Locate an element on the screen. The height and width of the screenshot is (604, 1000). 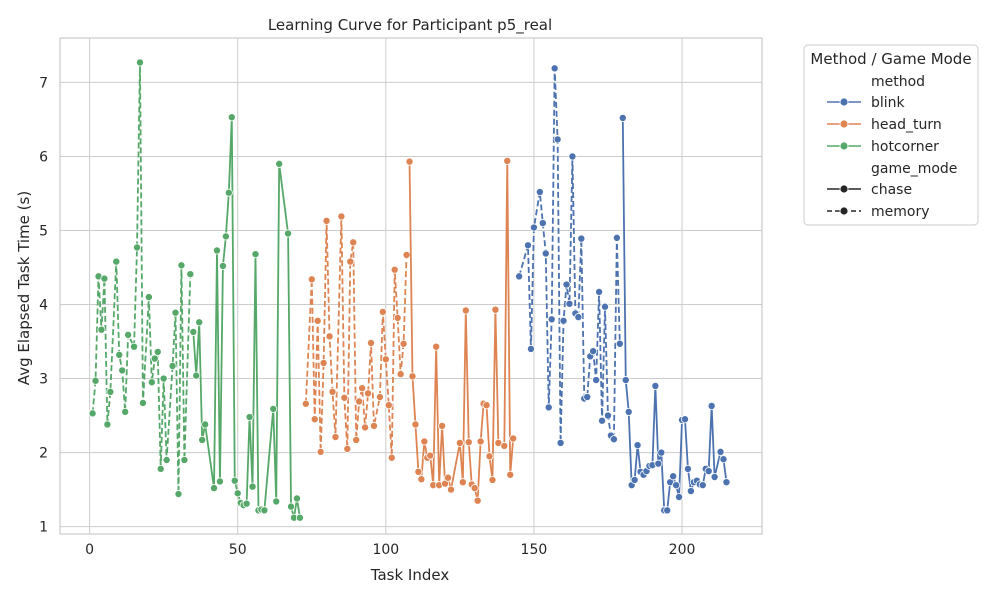
legend-entry-hotcorner: hotcorner is located at coordinates (883, 147).